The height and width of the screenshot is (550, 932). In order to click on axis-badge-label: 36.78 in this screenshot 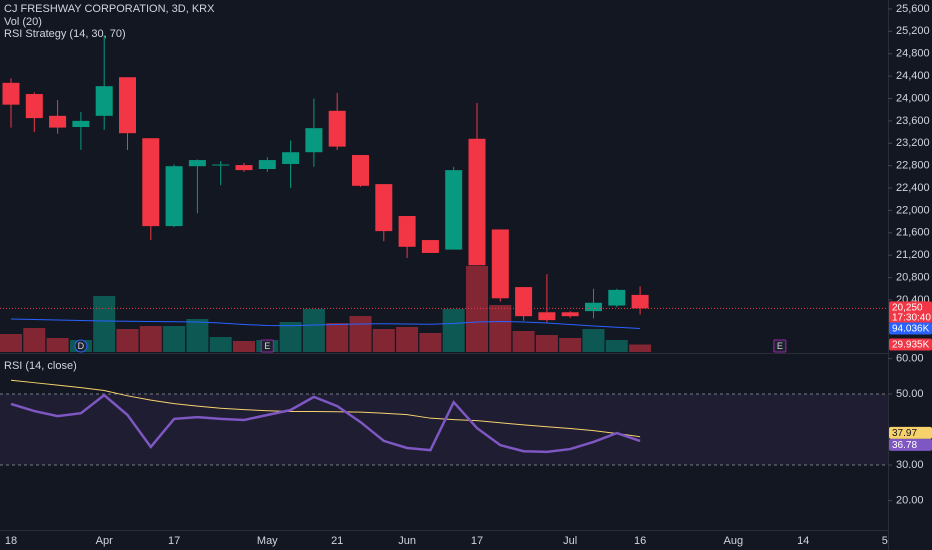, I will do `click(904, 445)`.